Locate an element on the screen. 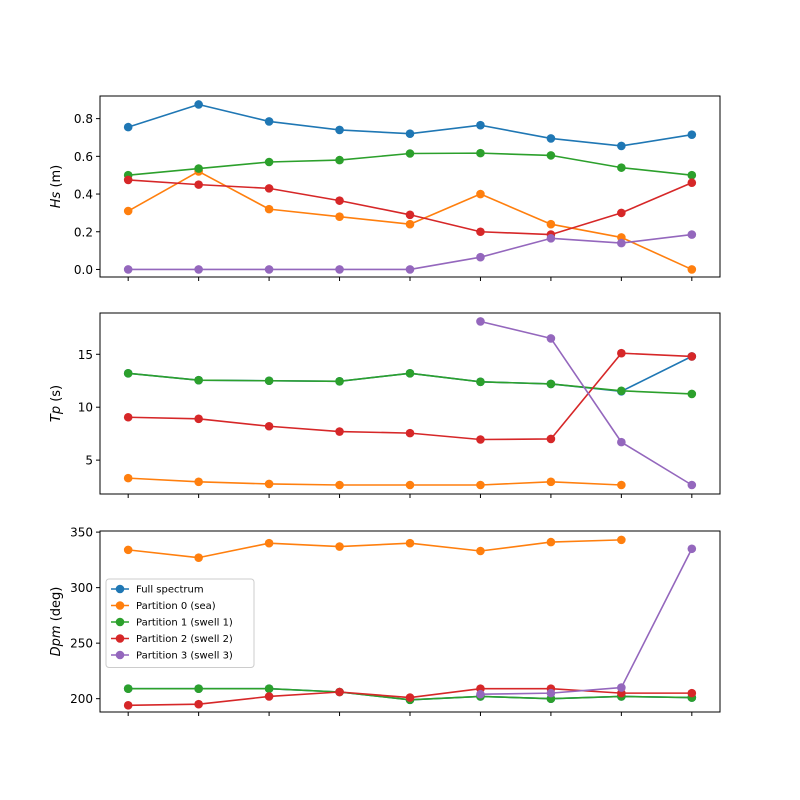 This screenshot has height=800, width=800. series-line-partition-0-sea is located at coordinates (375, 549).